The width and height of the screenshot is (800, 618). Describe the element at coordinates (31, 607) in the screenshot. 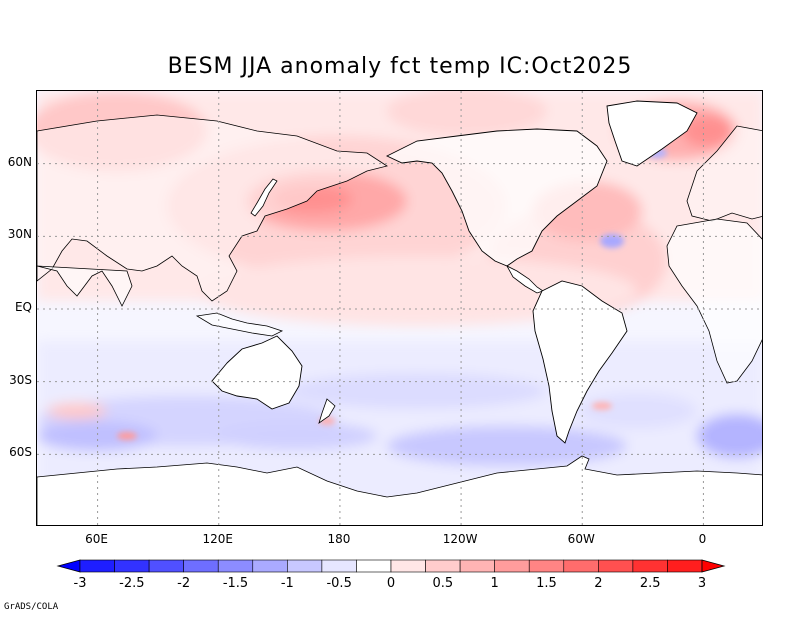

I see `credit-label: GrADS/COLA` at that location.